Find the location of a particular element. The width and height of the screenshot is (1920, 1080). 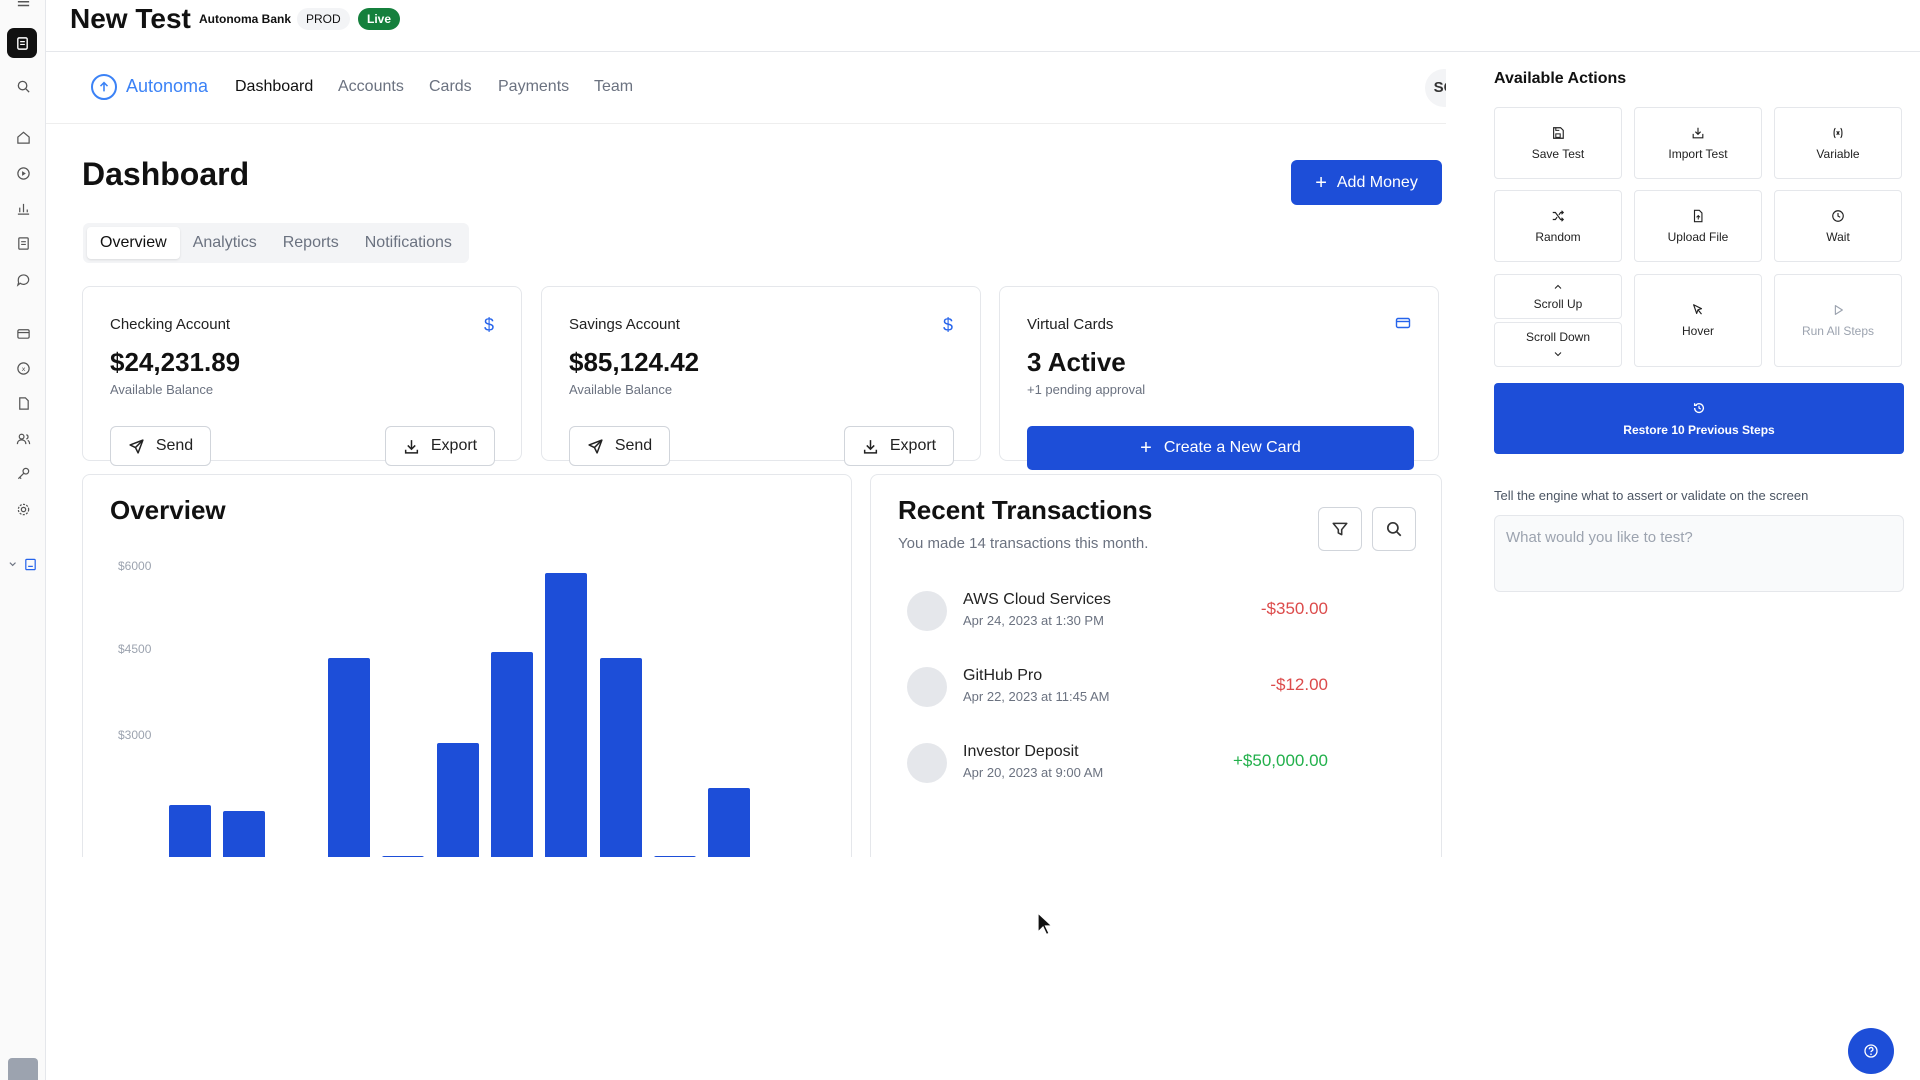

scroll-down-button: Scroll Down is located at coordinates (1558, 344).